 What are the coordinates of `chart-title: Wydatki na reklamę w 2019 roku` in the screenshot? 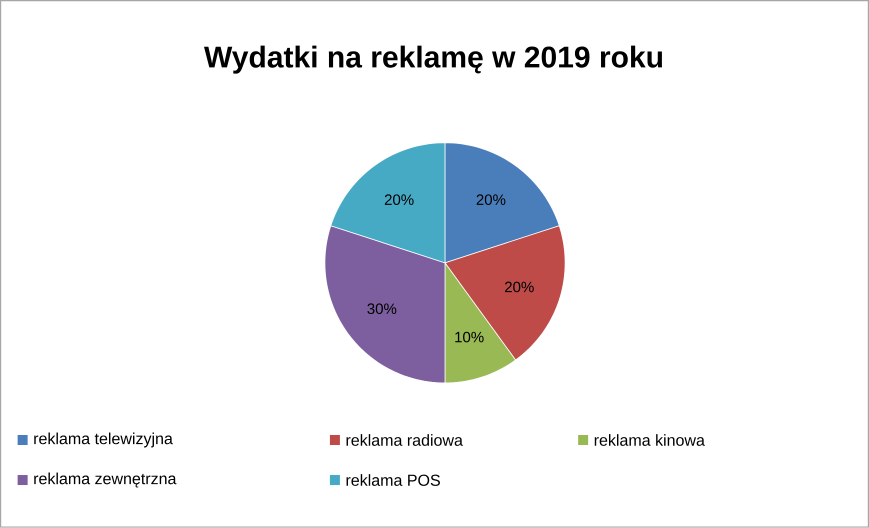 It's located at (433, 60).